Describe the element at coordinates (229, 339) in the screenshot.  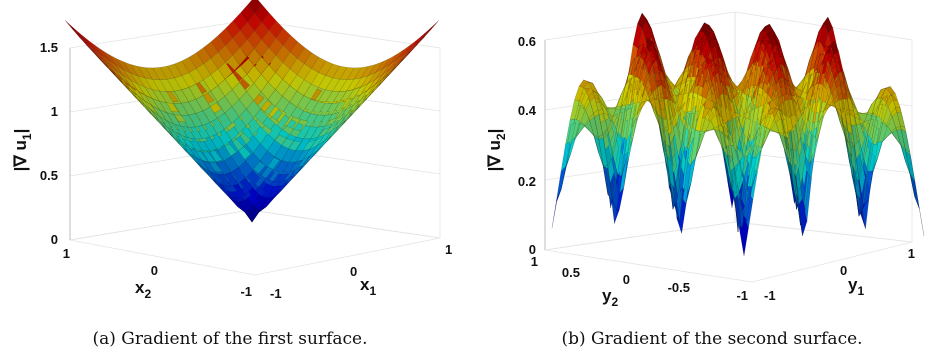
I see `panel-a-caption: (a) Gradient of the first surface.` at that location.